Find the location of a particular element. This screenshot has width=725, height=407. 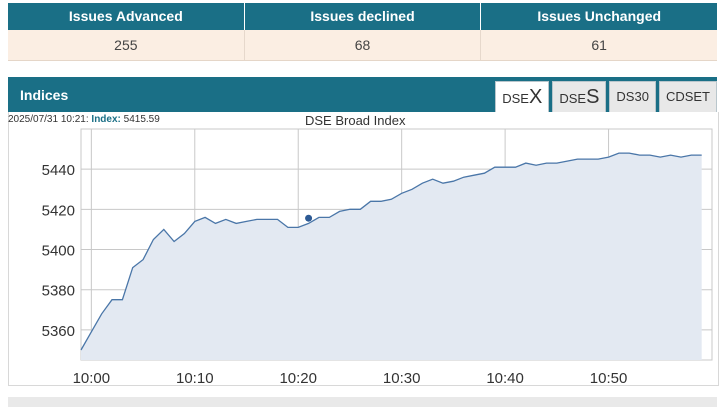

tab-ds30-label: DS30 is located at coordinates (632, 96).